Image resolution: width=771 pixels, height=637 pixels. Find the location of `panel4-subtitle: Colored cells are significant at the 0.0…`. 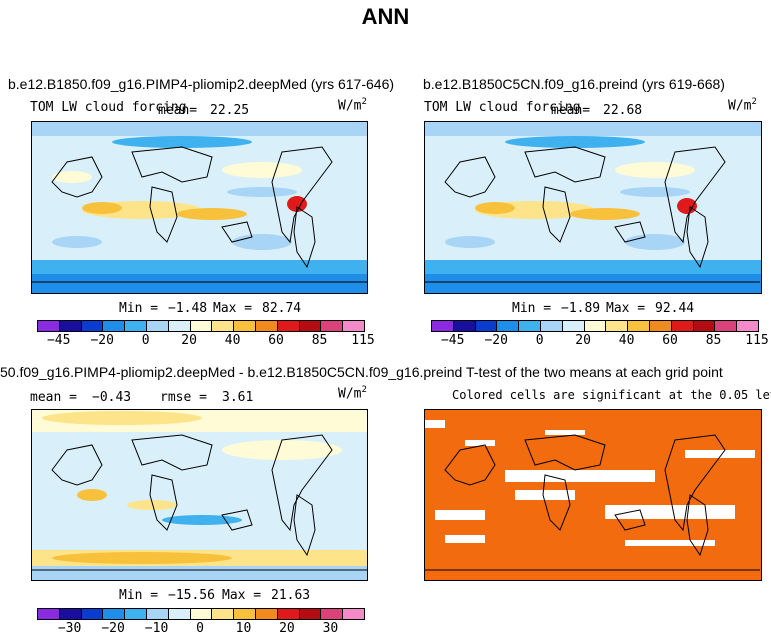

panel4-subtitle: Colored cells are significant at the 0.0… is located at coordinates (611, 395).